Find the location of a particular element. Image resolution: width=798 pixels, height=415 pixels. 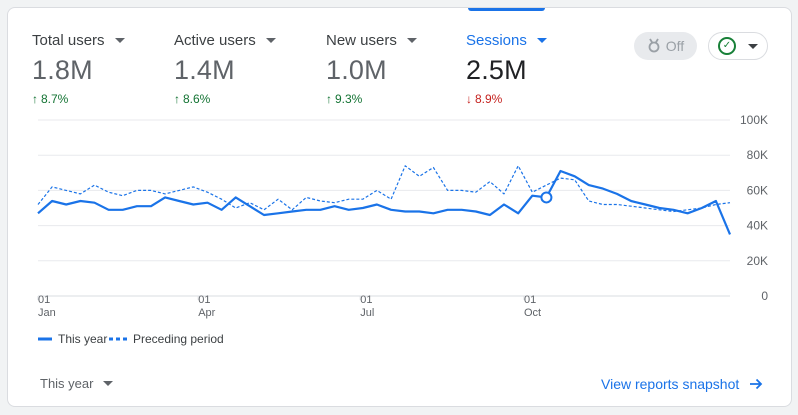

legend-this-year: This year is located at coordinates (72, 339).